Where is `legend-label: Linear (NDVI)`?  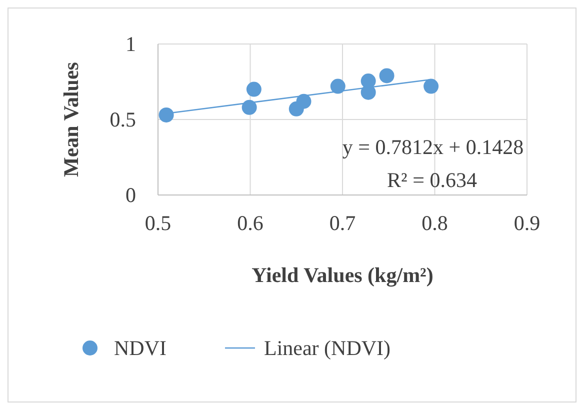
legend-label: Linear (NDVI) is located at coordinates (327, 348).